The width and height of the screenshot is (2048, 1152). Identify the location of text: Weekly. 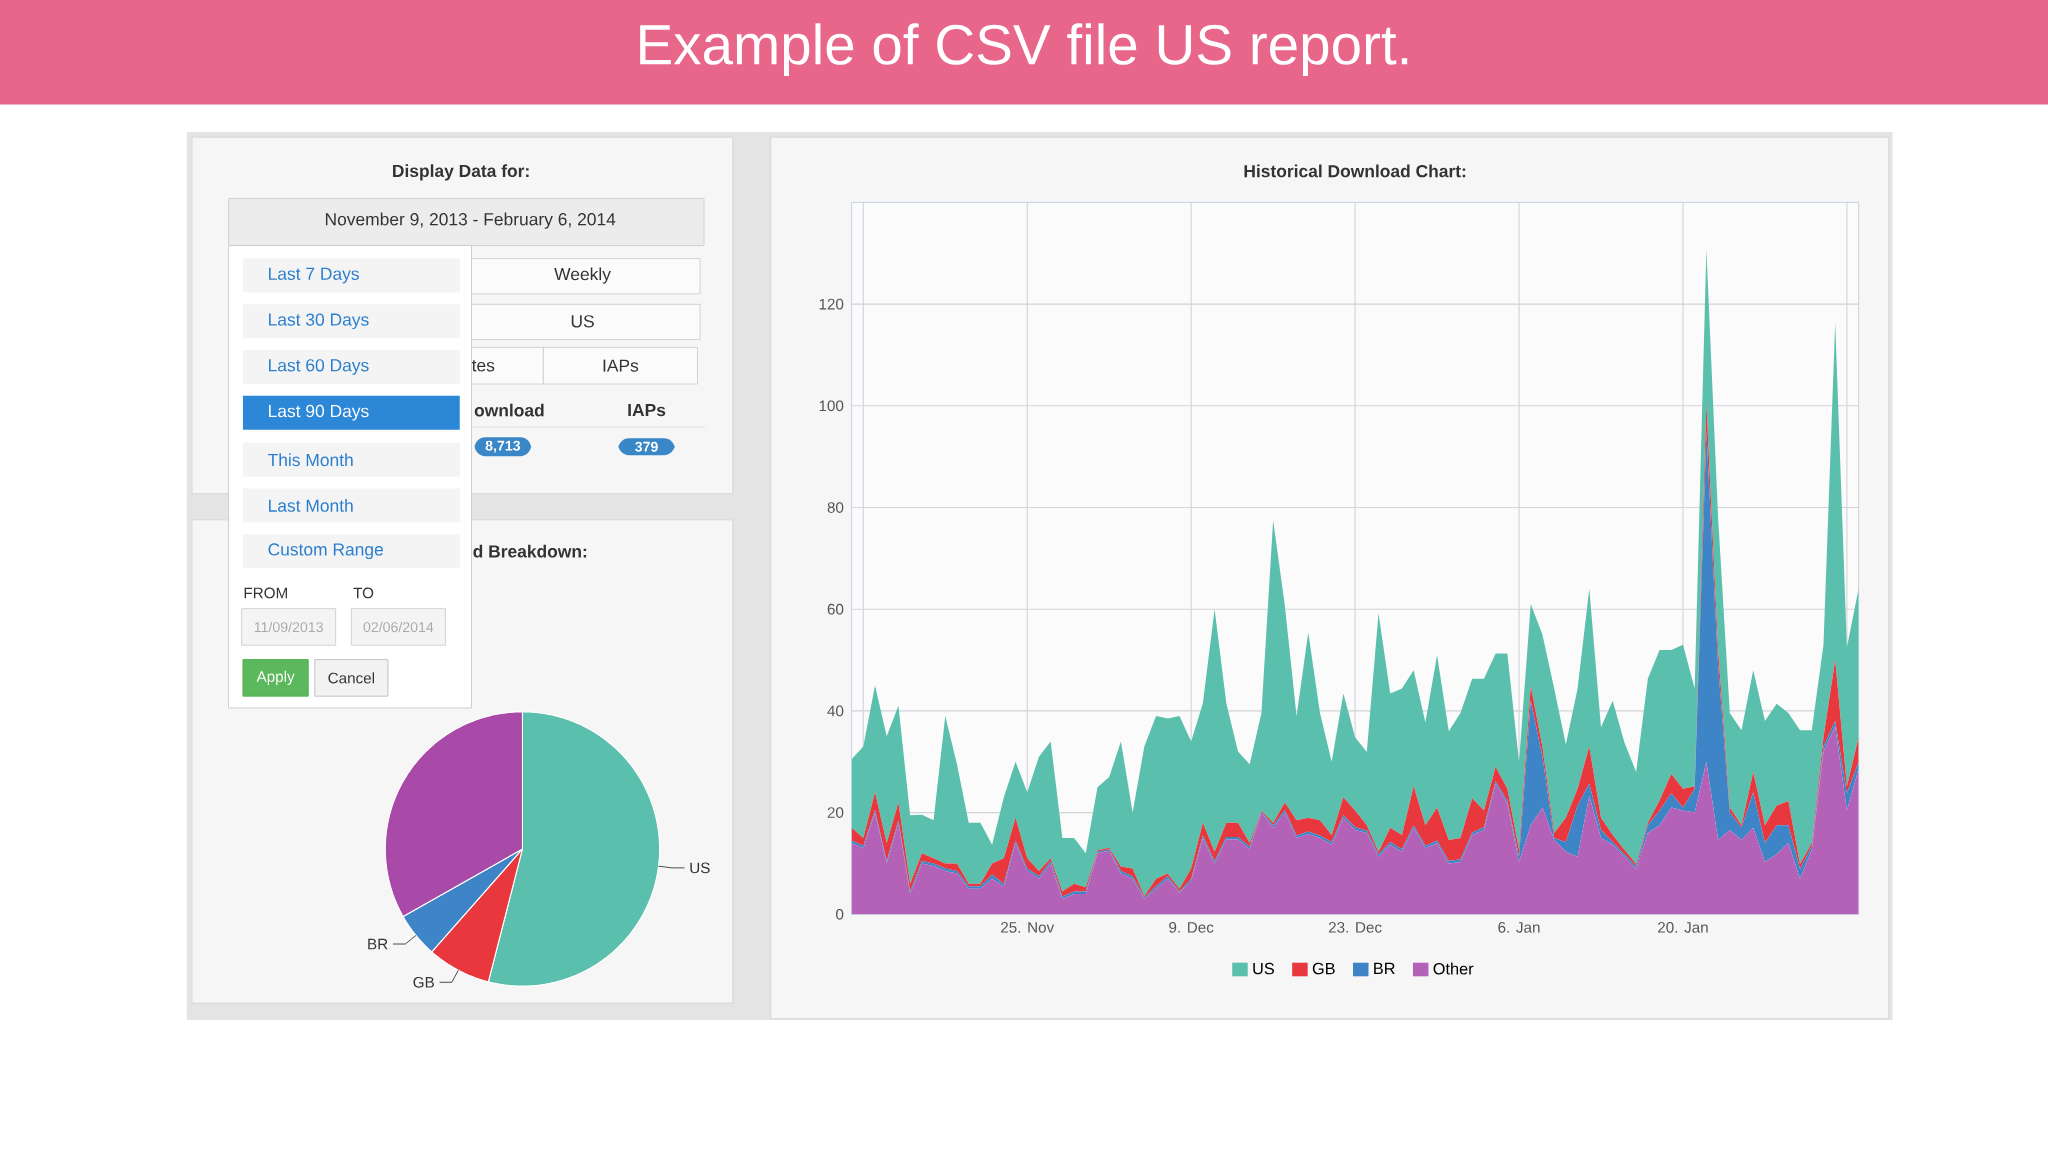
(582, 275).